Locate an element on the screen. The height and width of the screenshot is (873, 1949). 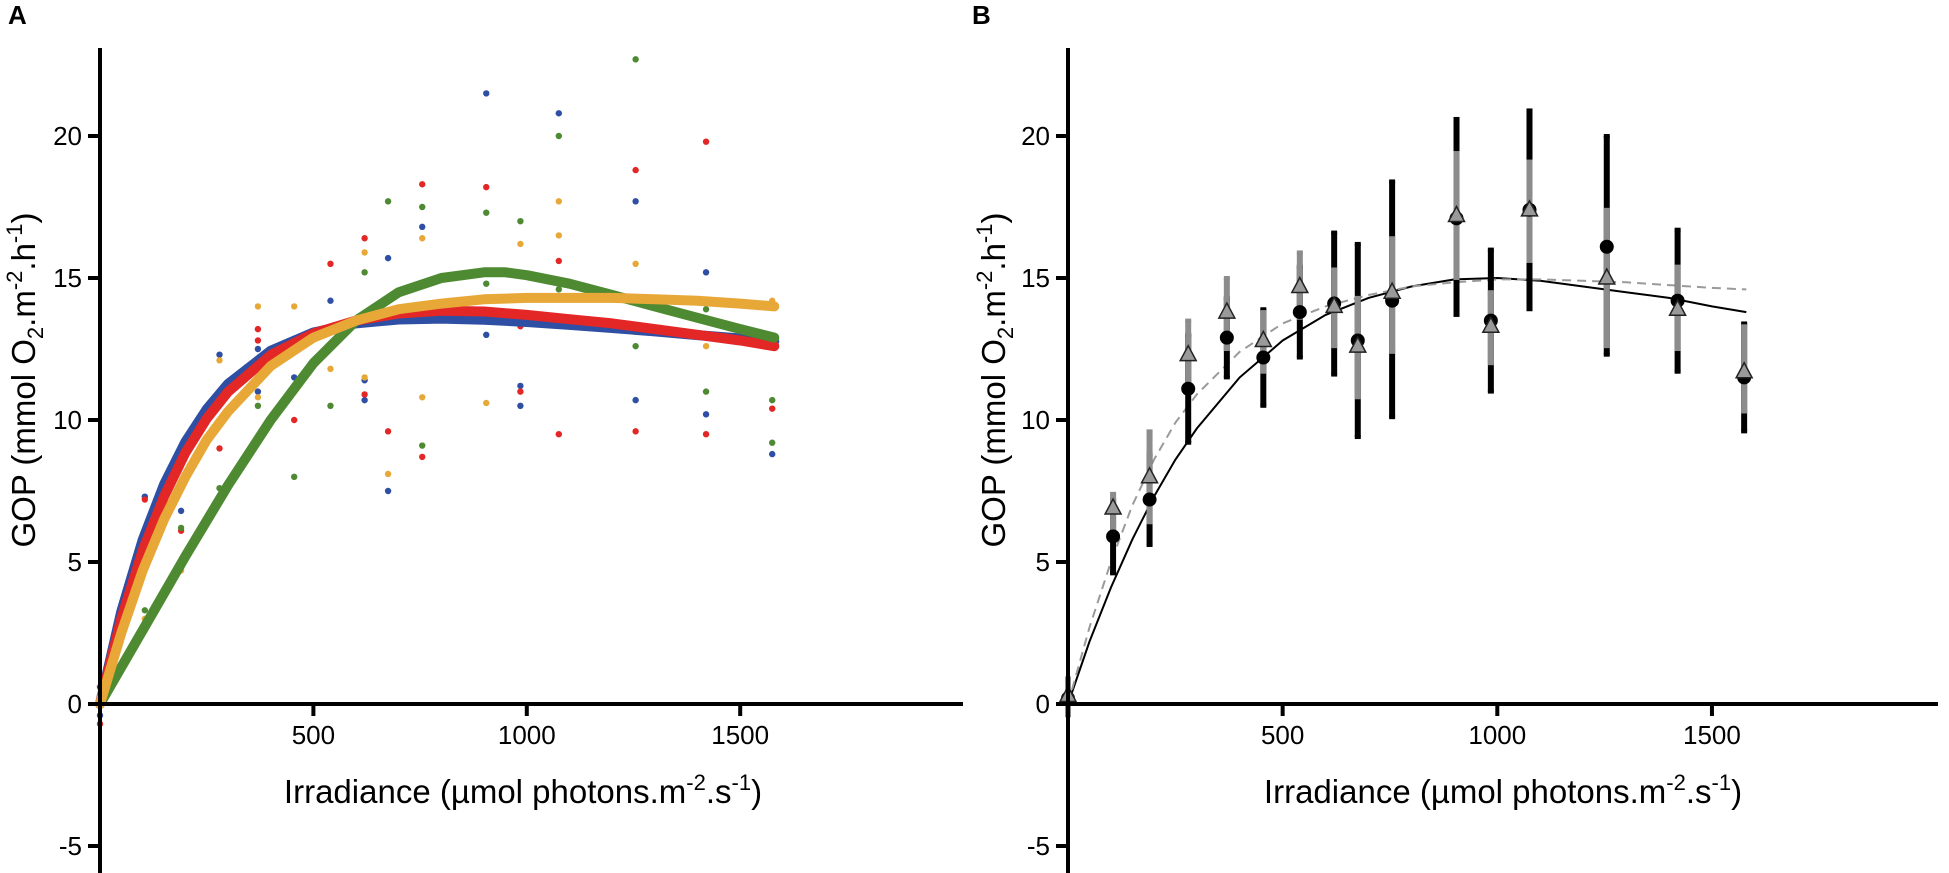
panel-a-y-tick-label-15: 15 is located at coordinates (67, 278).